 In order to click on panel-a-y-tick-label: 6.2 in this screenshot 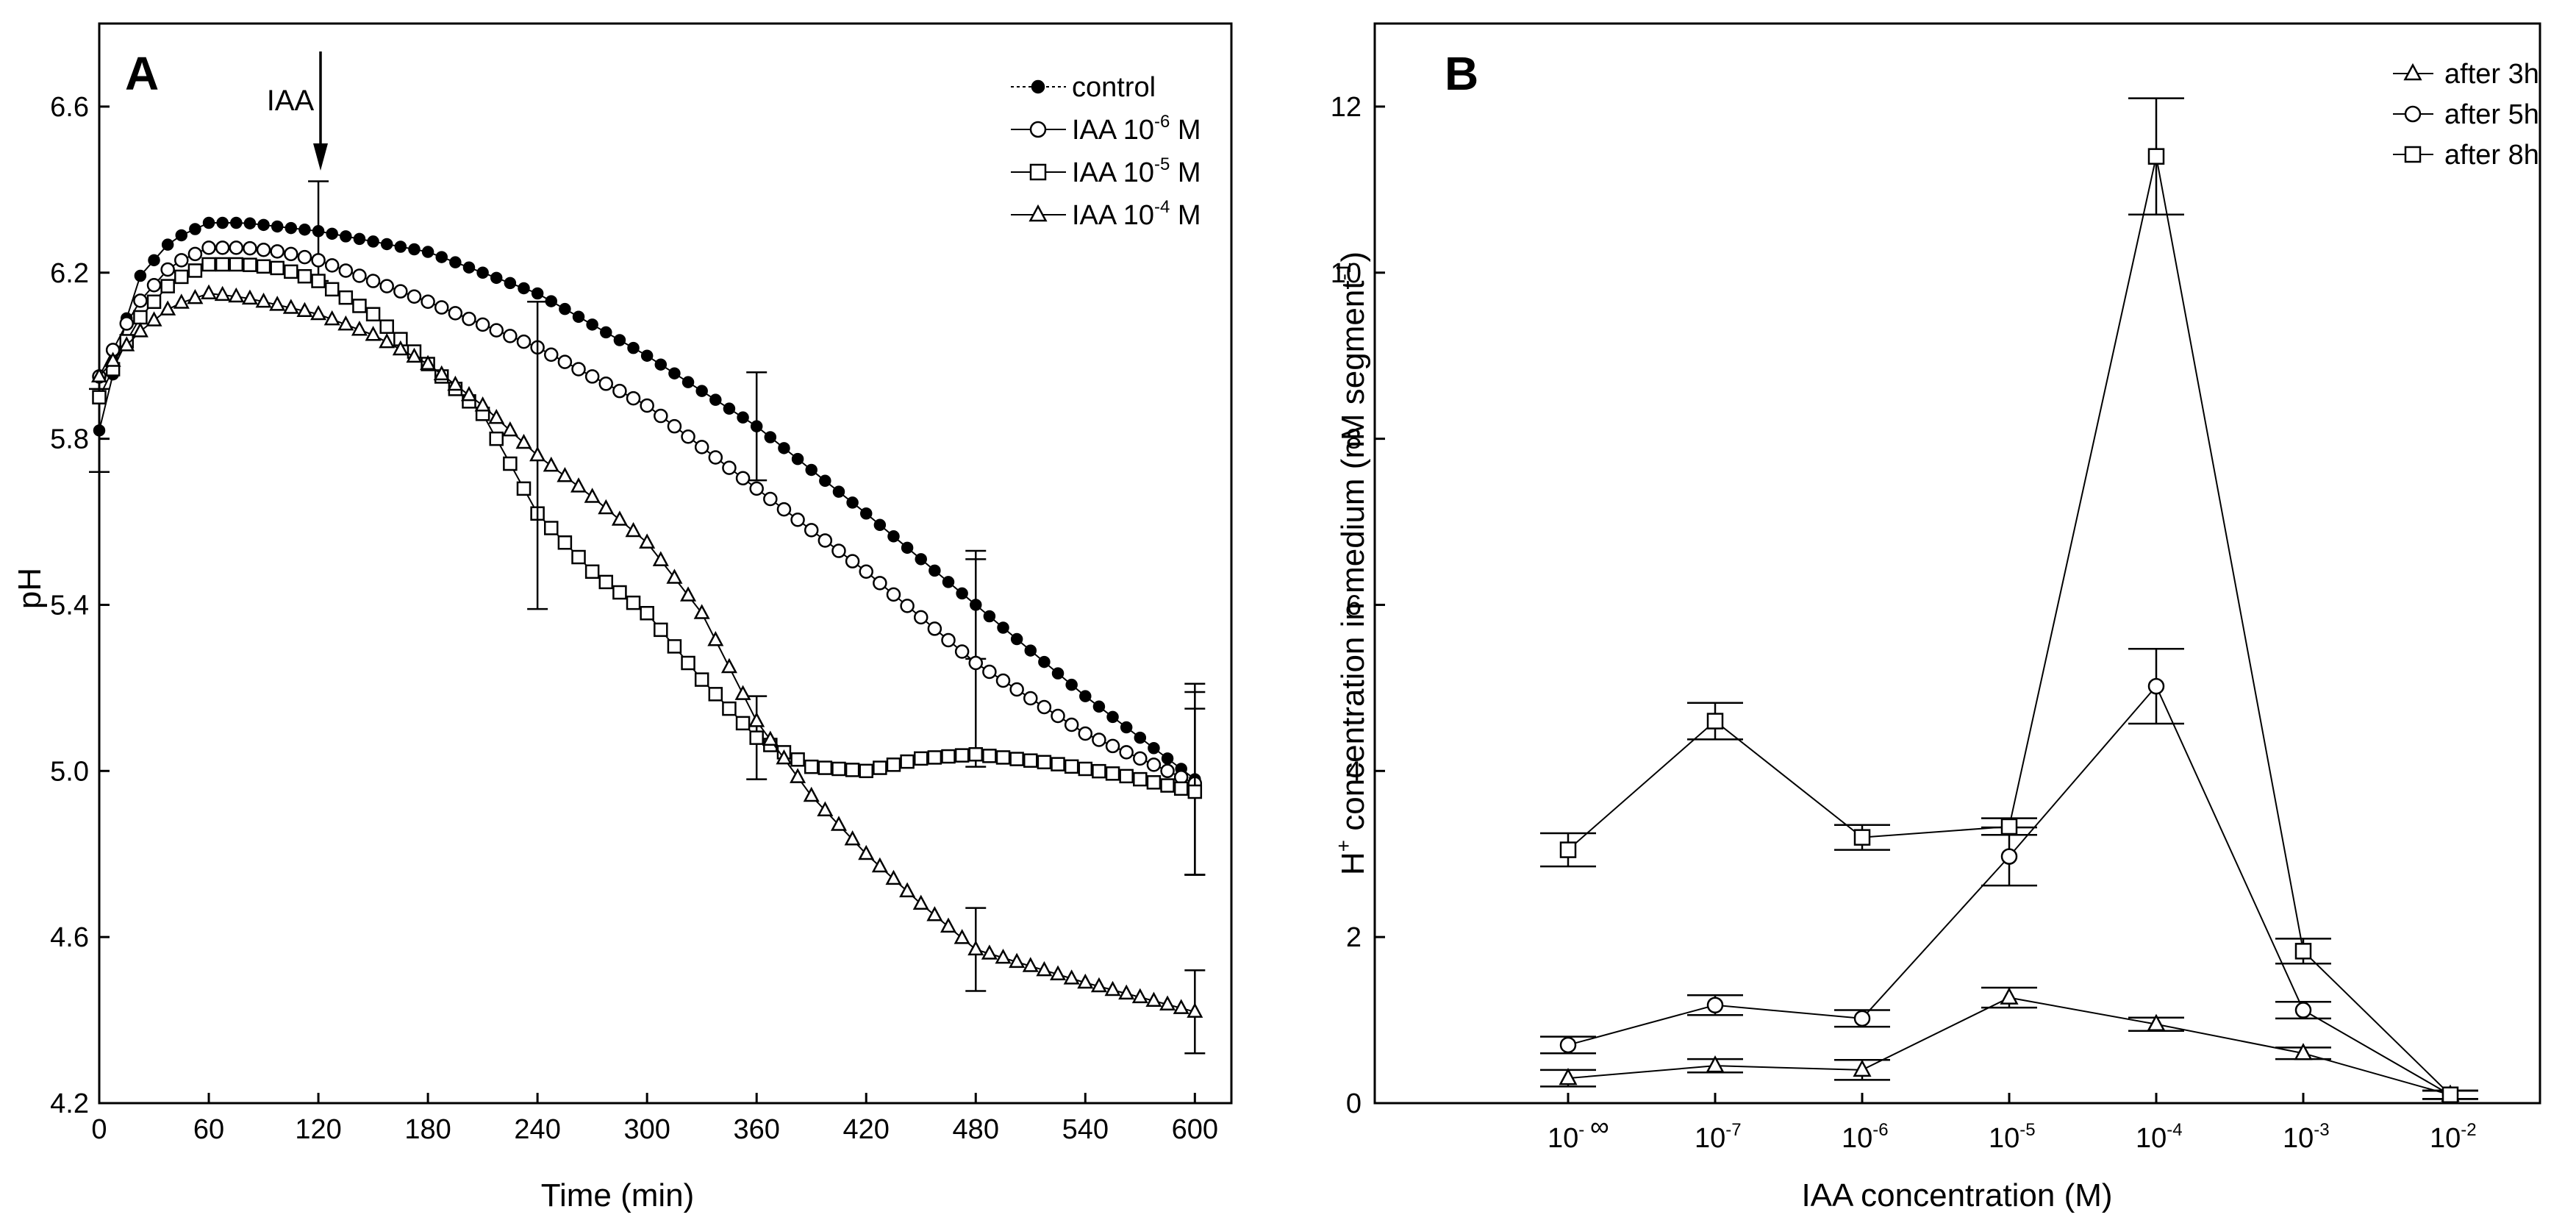, I will do `click(69, 273)`.